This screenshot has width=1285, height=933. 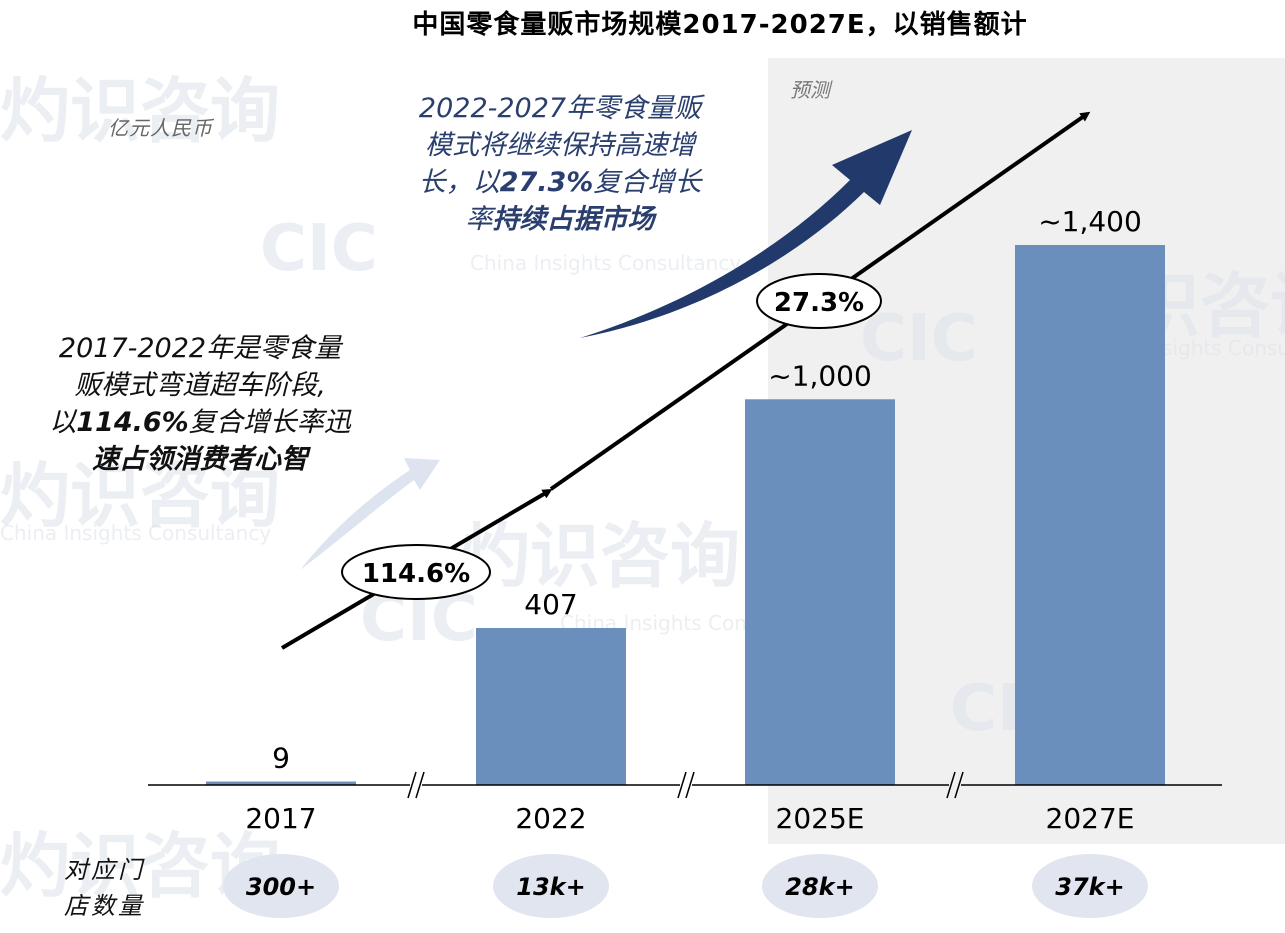 What do you see at coordinates (370, 514) in the screenshot?
I see `light-growth-arrow` at bounding box center [370, 514].